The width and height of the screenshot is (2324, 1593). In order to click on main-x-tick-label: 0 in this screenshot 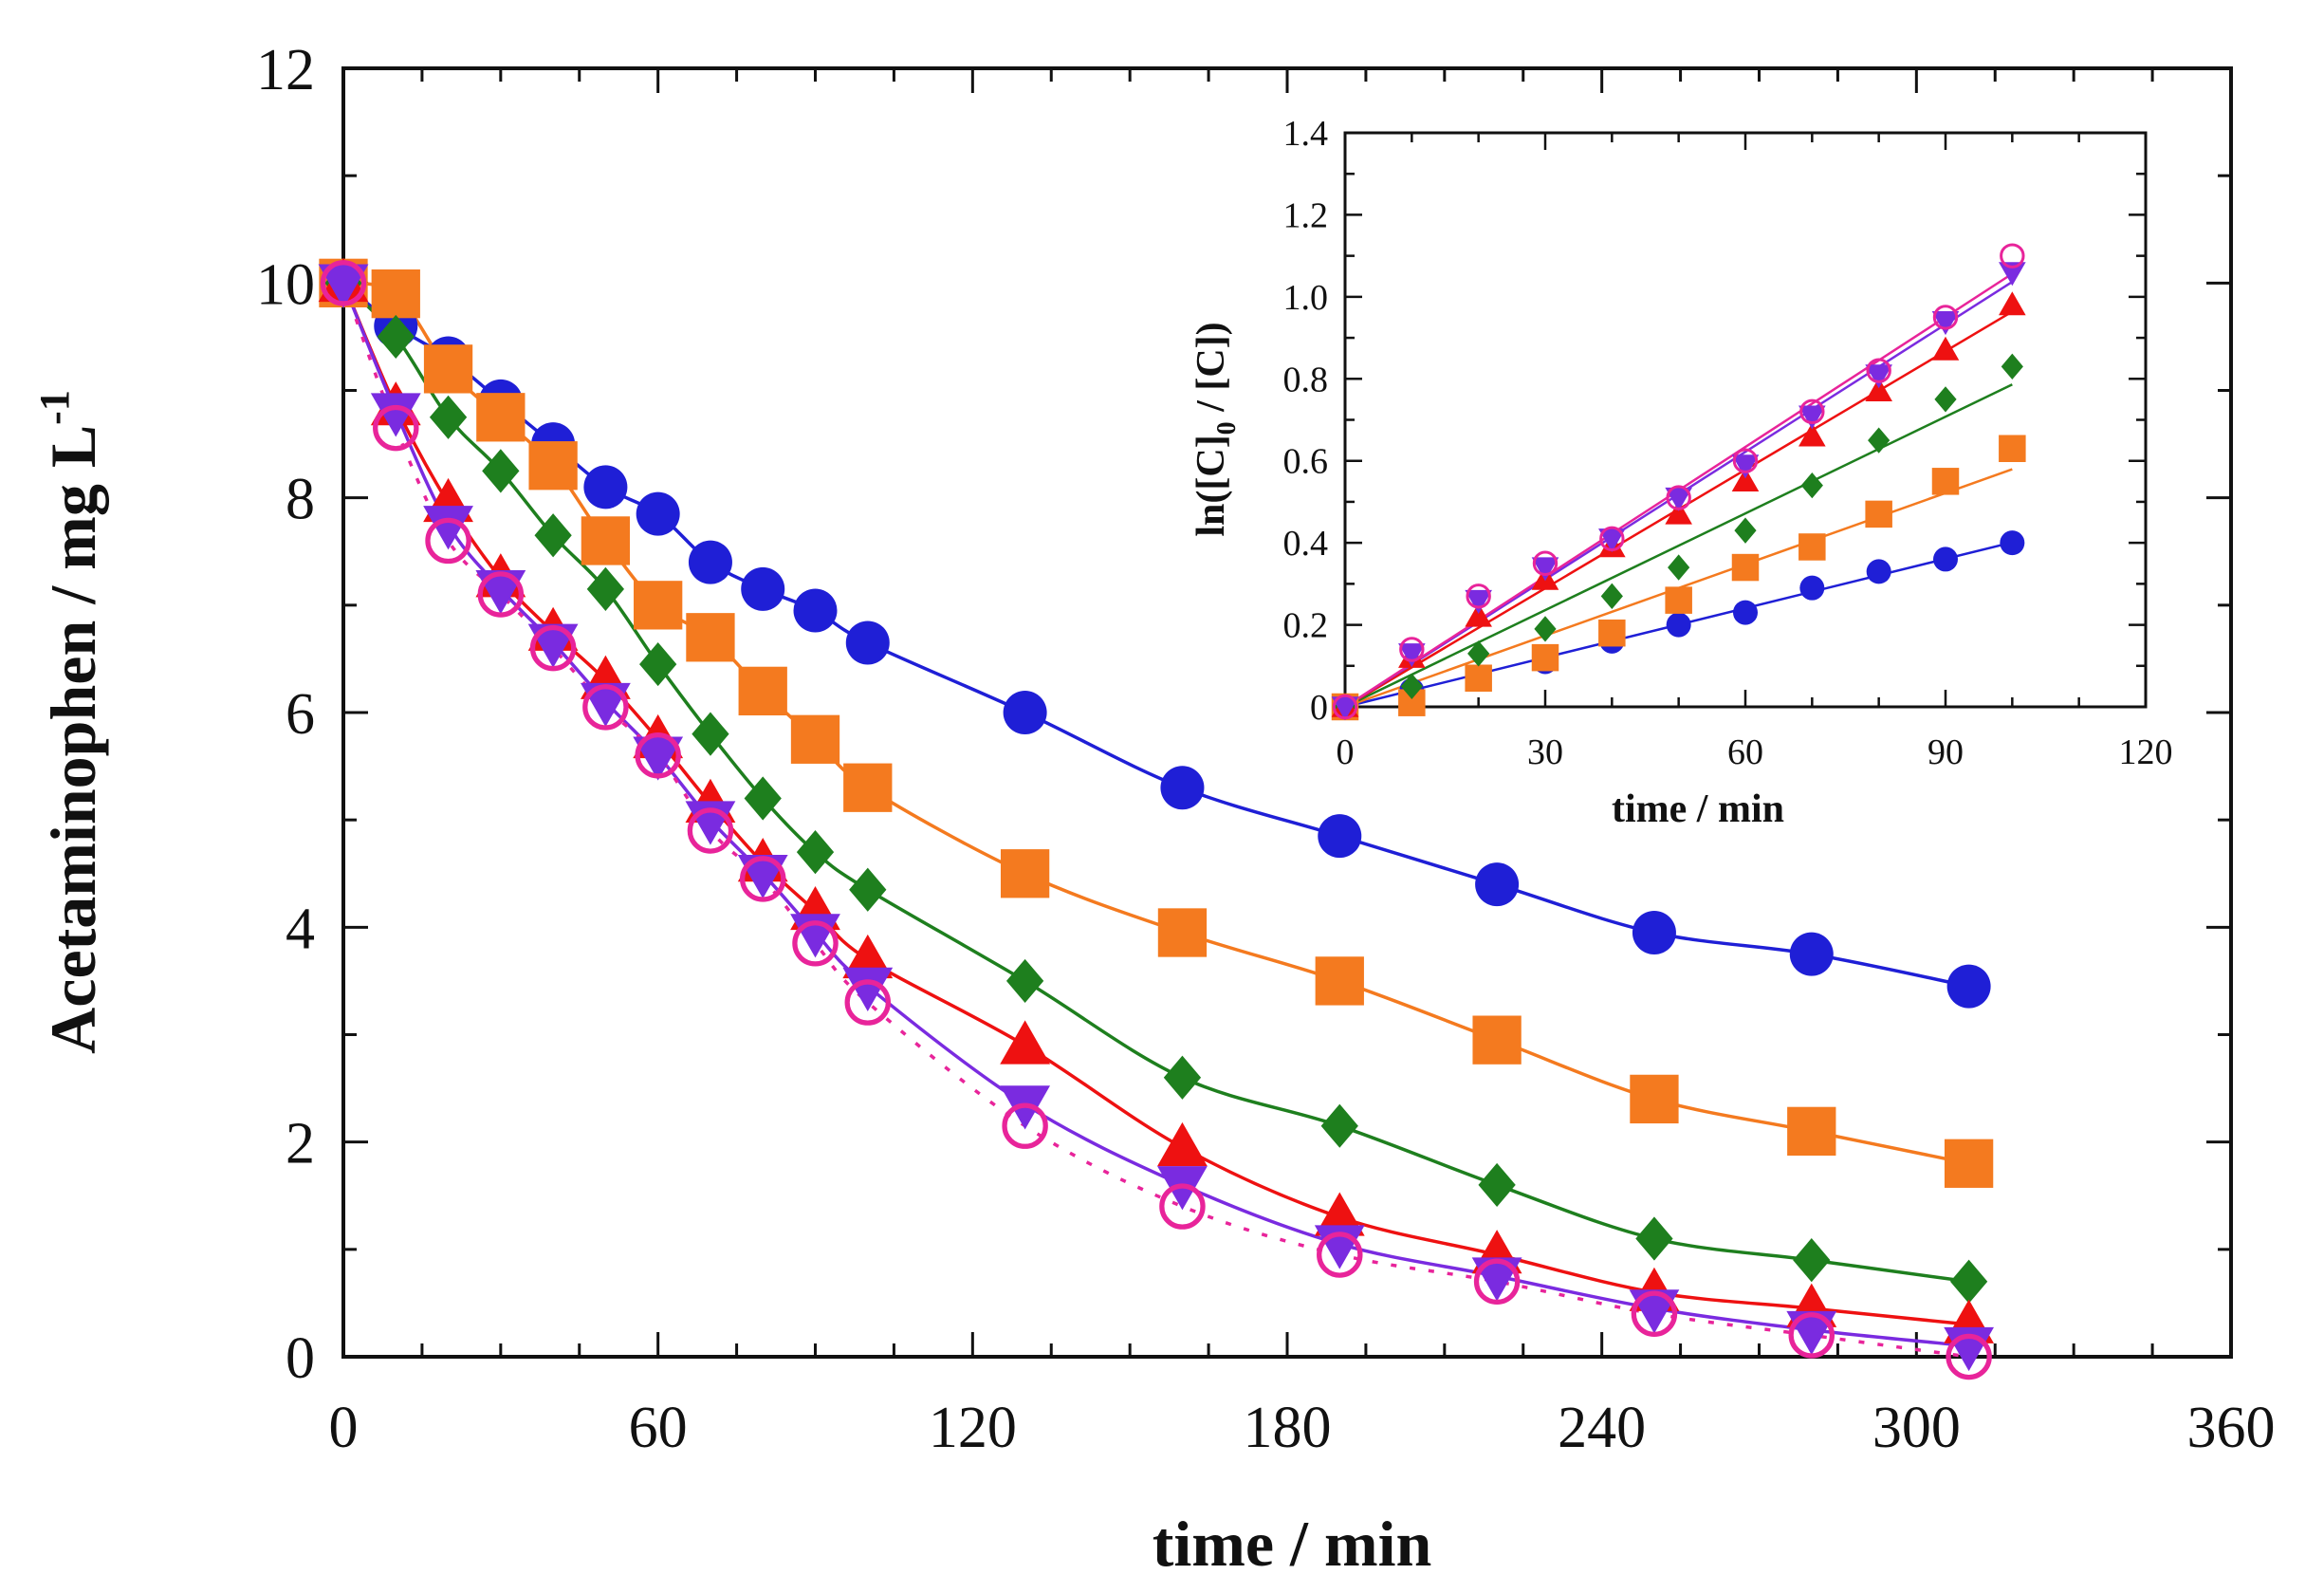, I will do `click(344, 1428)`.